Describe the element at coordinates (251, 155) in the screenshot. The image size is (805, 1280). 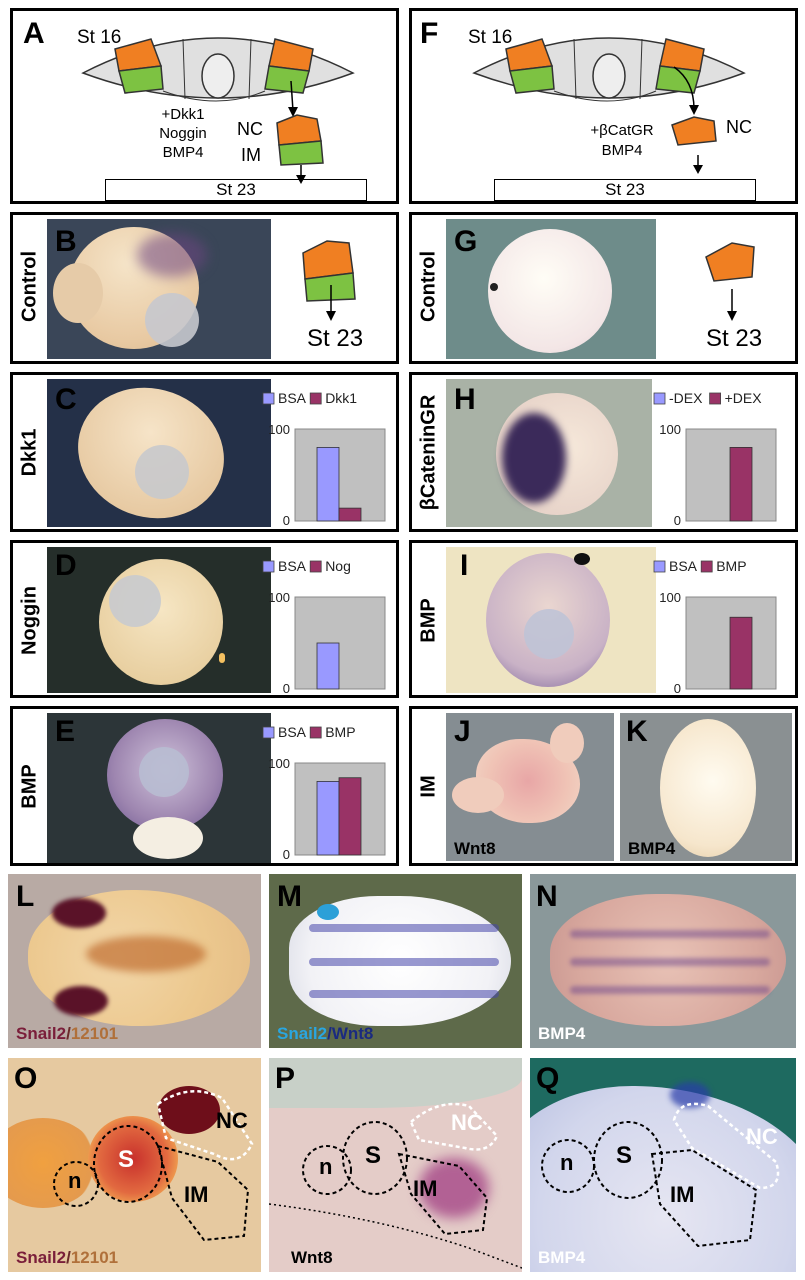
I see `im-label: IM` at that location.